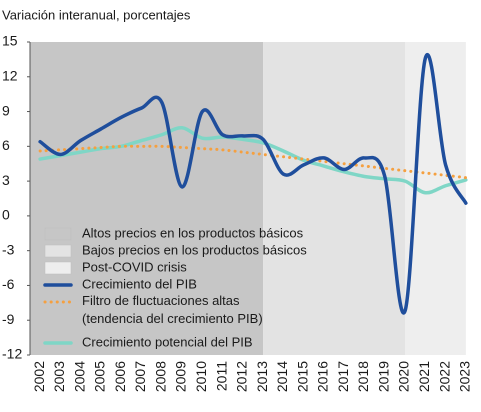  I want to click on y-tick-label: -12, so click(12, 354).